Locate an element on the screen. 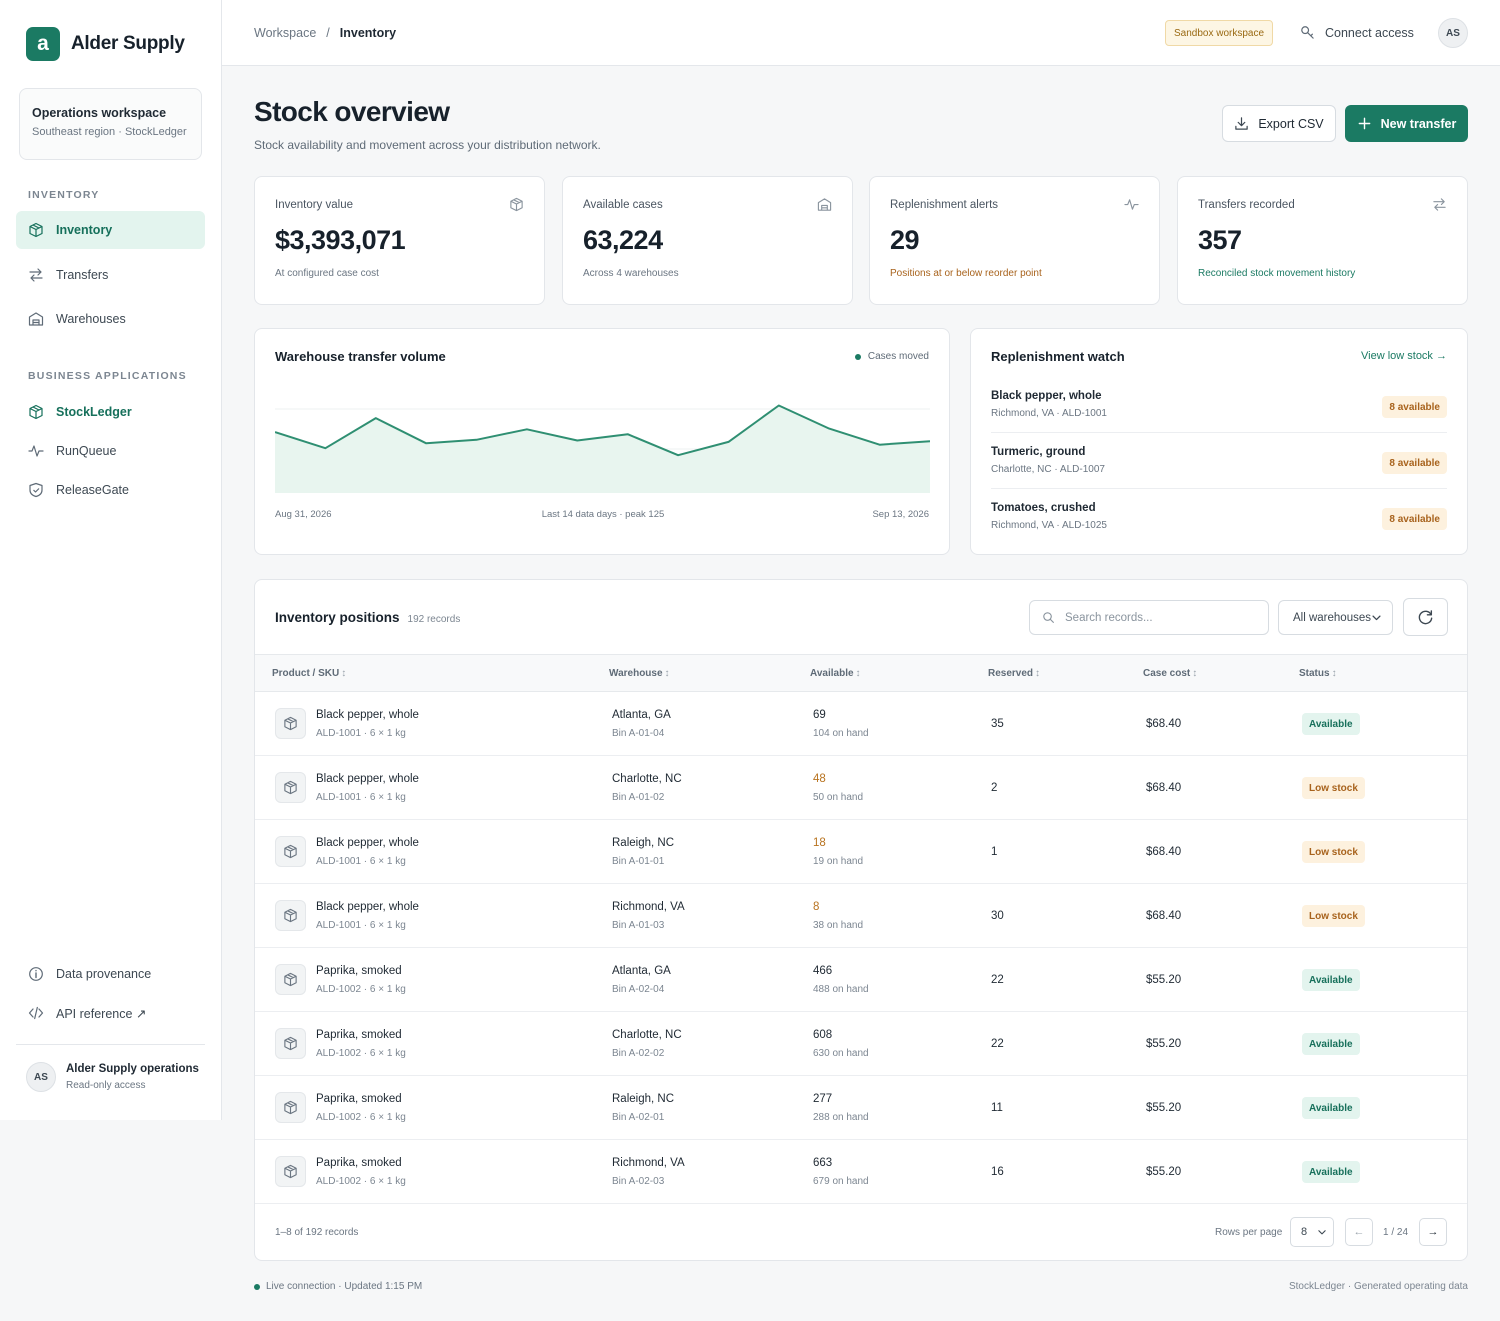 The width and height of the screenshot is (1500, 1321). column-label: Product / SKU is located at coordinates (306, 673).